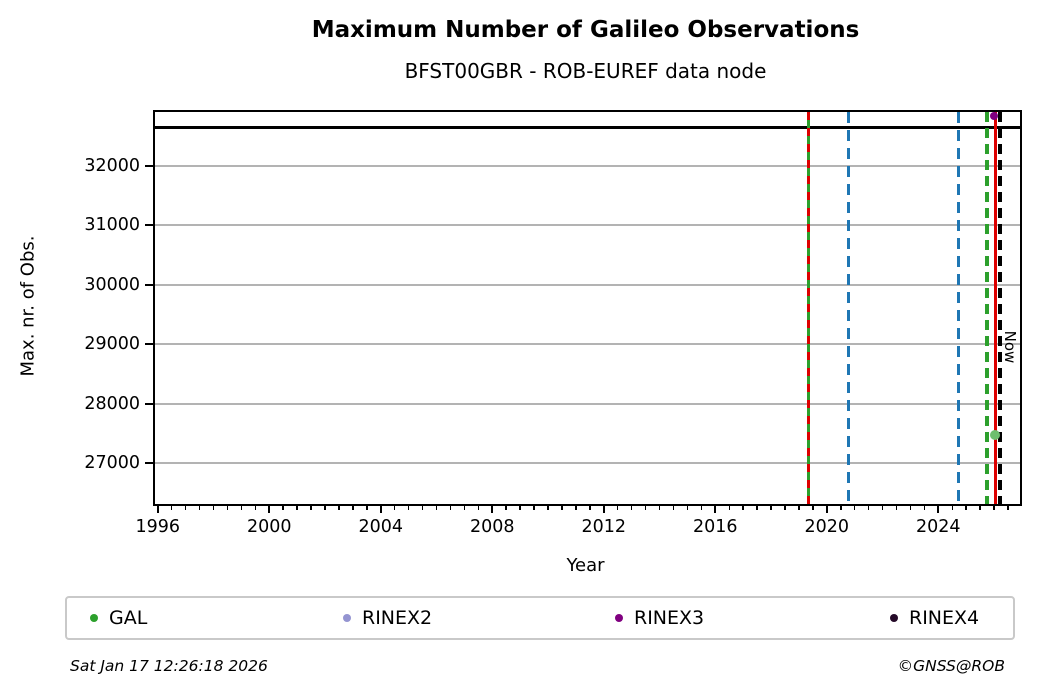  Describe the element at coordinates (587, 127) in the screenshot. I see `max-obs-line` at that location.